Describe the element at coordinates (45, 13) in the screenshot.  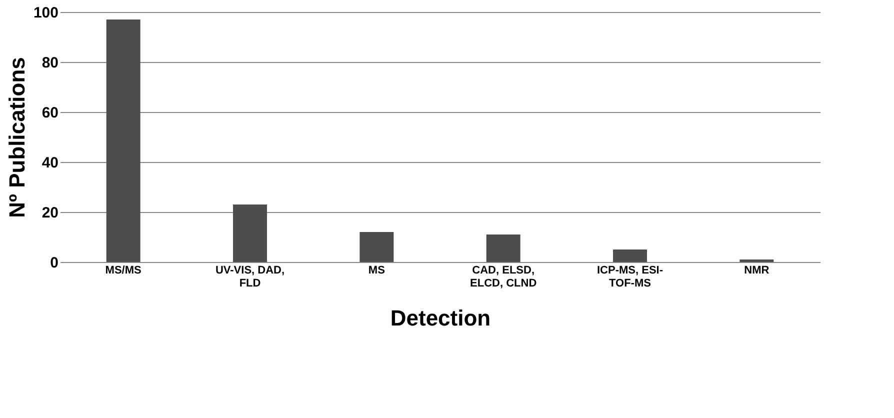
I see `y-tick-label: 100` at that location.